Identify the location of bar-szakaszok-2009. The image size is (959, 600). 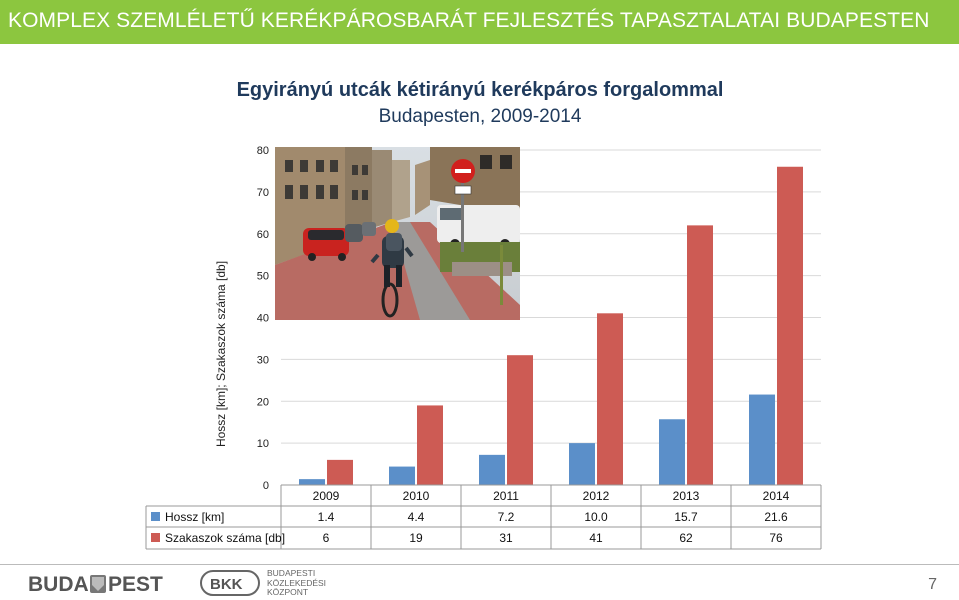
(340, 472).